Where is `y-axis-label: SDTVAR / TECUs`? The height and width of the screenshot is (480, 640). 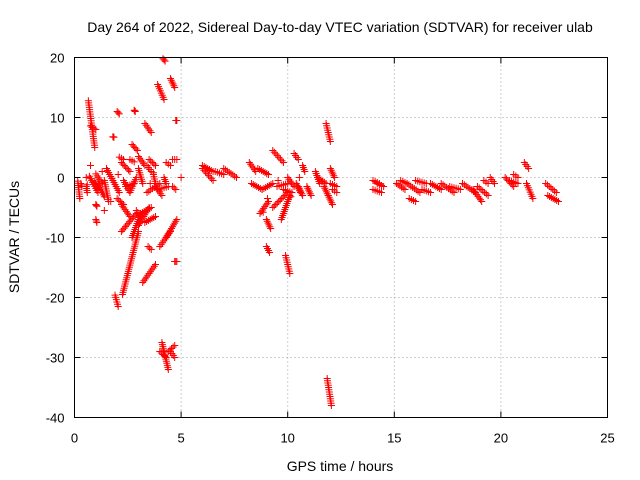 y-axis-label: SDTVAR / TECUs is located at coordinates (14, 237).